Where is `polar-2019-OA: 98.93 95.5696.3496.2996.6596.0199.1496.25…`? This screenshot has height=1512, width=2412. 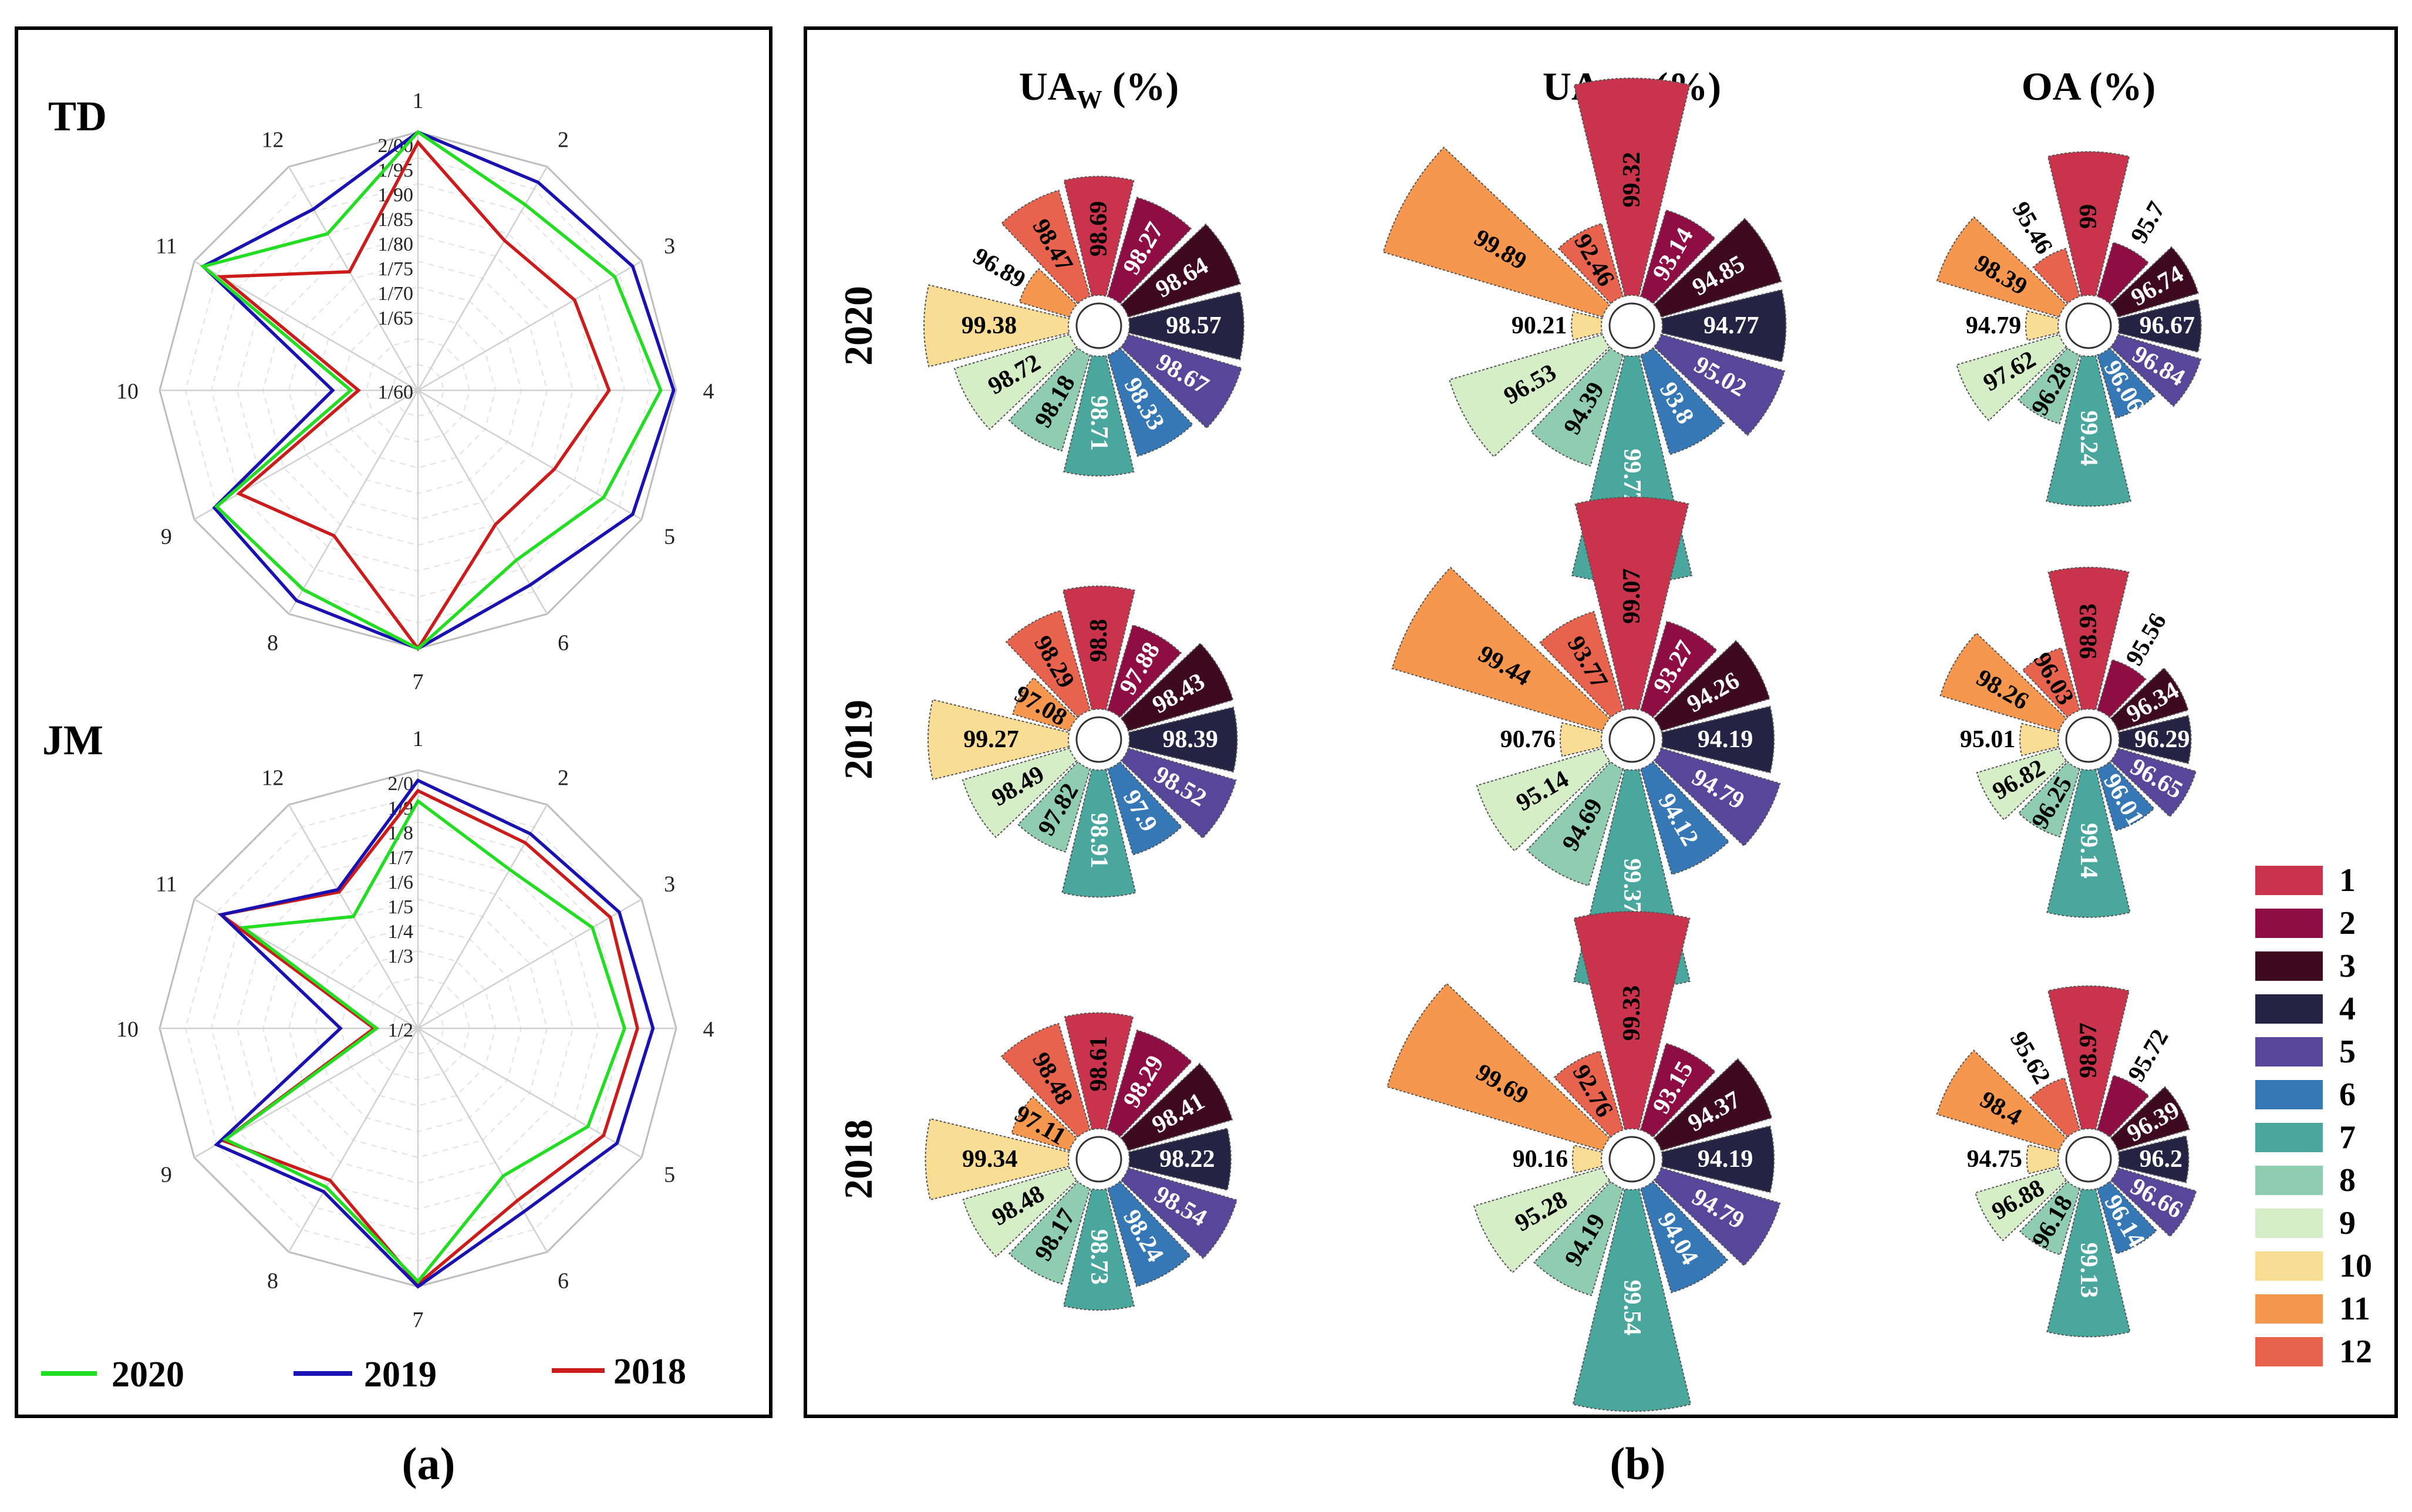 polar-2019-OA: 98.93 95.5696.3496.2996.6596.0199.1496.25… is located at coordinates (2068, 742).